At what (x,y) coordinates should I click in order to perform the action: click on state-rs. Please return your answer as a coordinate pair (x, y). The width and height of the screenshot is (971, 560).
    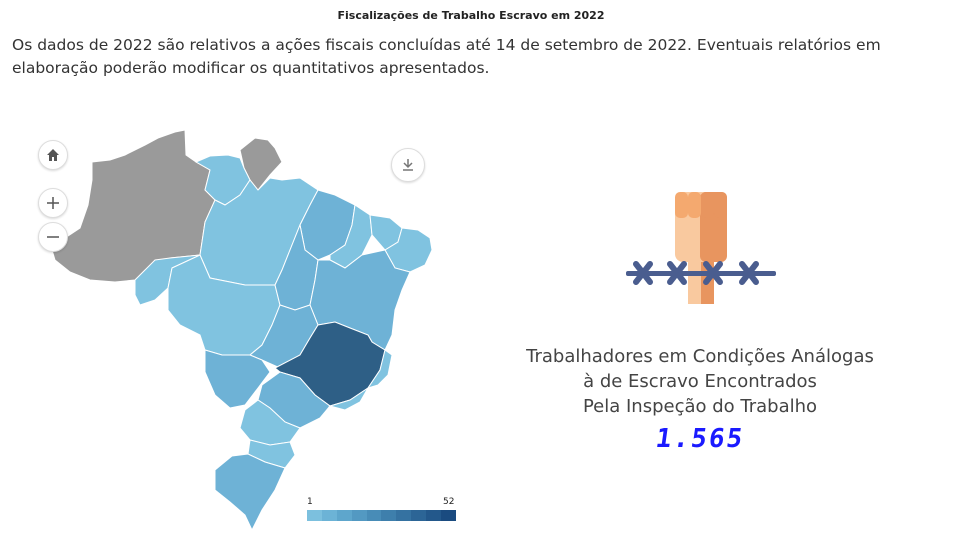
    Looking at the image, I should click on (250, 492).